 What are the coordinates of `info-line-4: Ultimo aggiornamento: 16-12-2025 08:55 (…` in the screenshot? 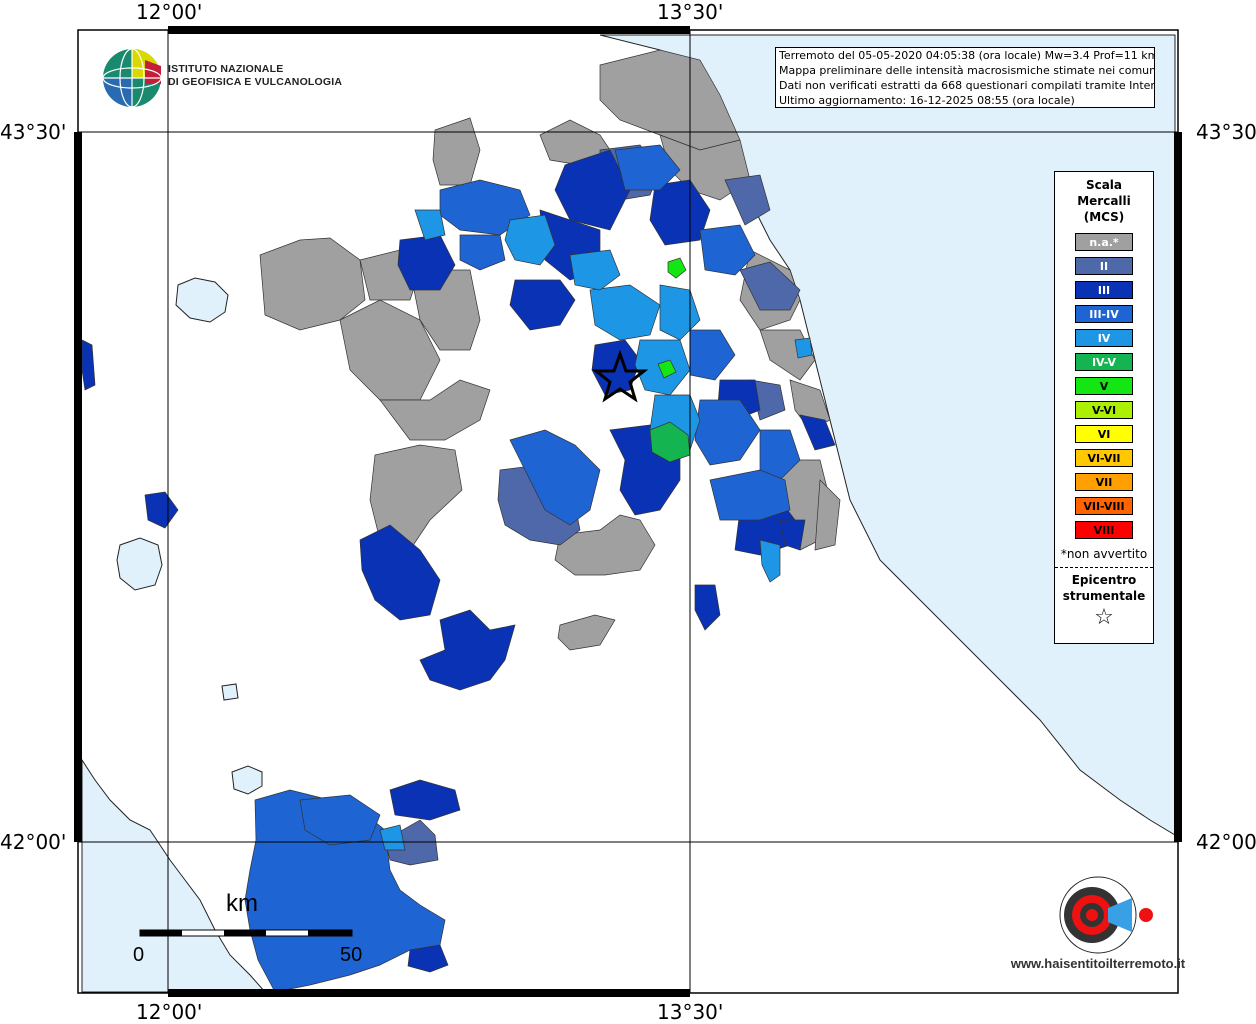 It's located at (927, 100).